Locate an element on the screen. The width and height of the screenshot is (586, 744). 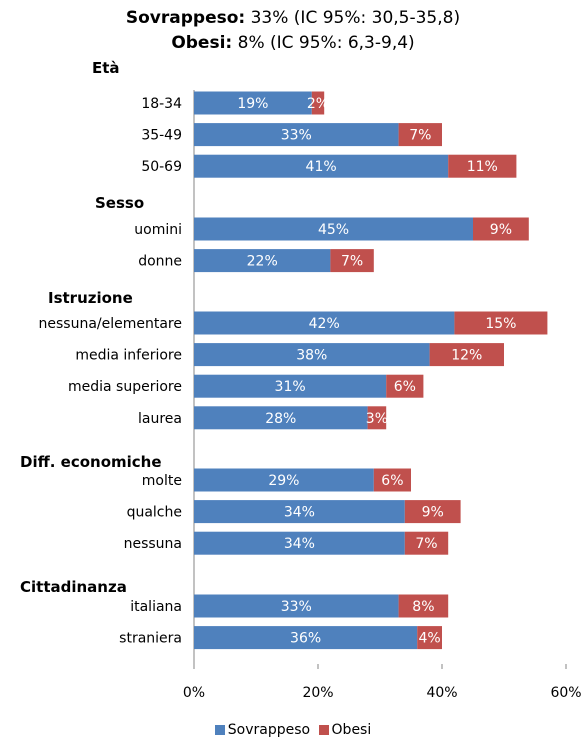
data-label-sovrappeso-nessuna: 34% is located at coordinates (299, 544).